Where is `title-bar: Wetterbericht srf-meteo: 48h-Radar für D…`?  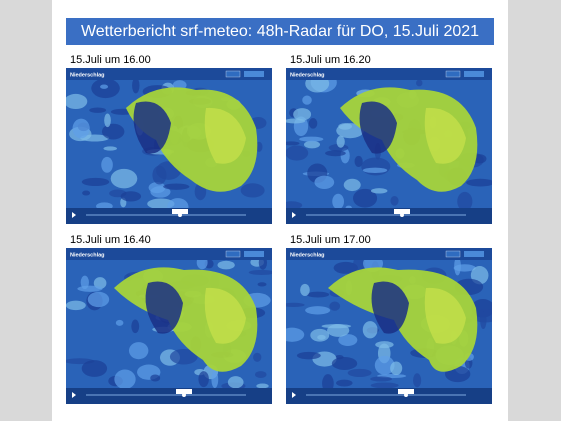
title-bar: Wetterbericht srf-meteo: 48h-Radar für D… is located at coordinates (280, 31).